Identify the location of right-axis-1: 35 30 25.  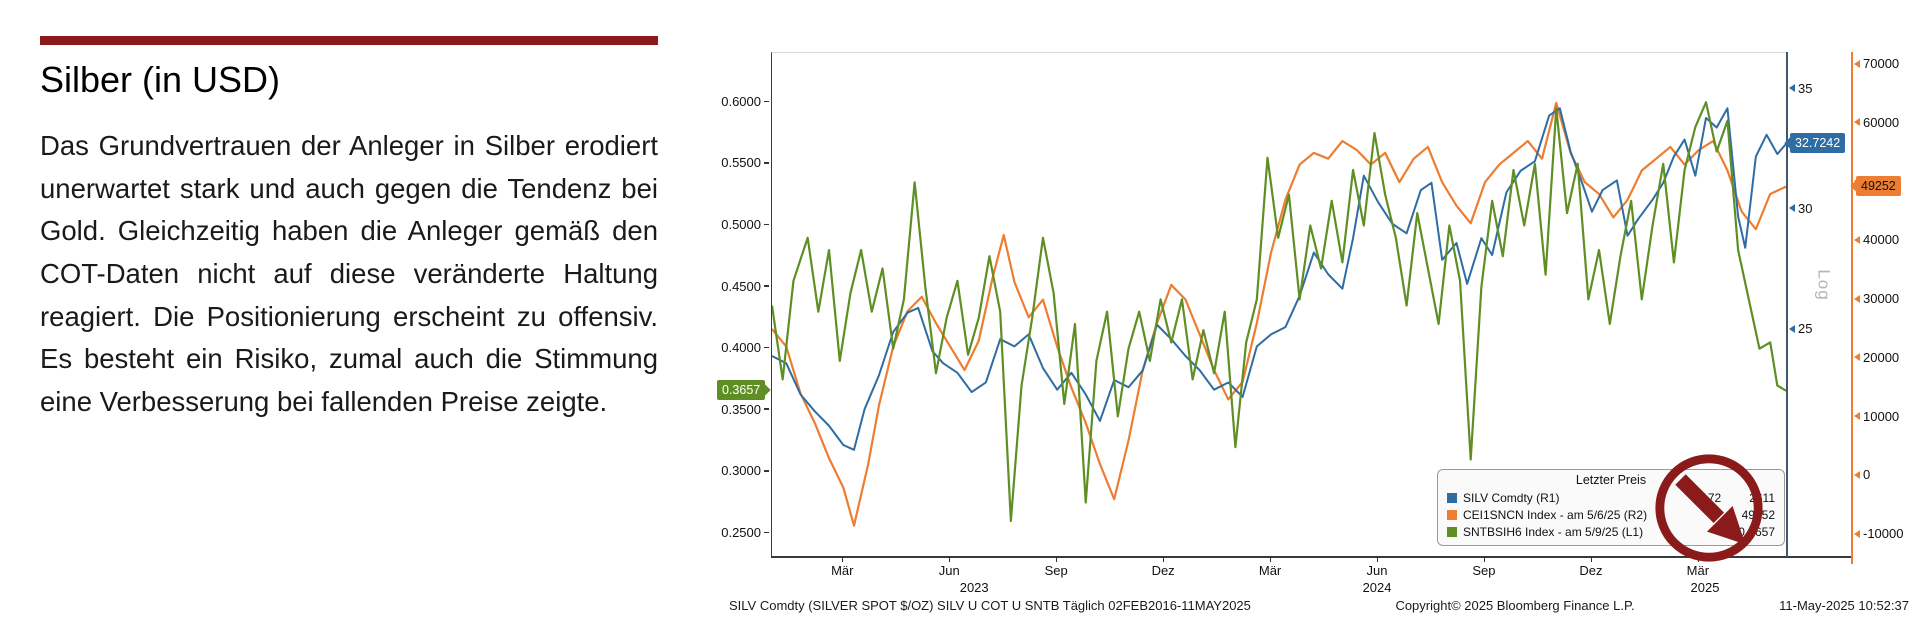
(1818, 304).